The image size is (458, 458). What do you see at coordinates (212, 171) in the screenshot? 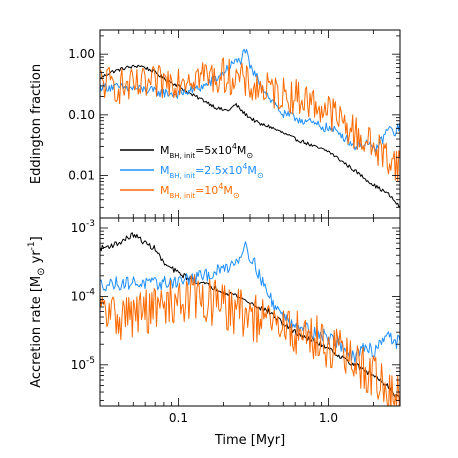
I see `legend-entry-2: MBH, init=2.5x104M⊙` at bounding box center [212, 171].